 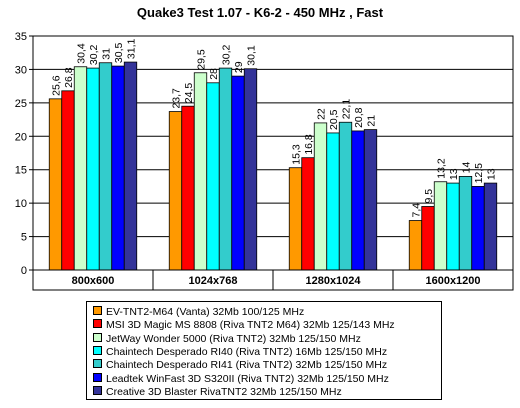 What do you see at coordinates (239, 67) in the screenshot?
I see `data-label: 29` at bounding box center [239, 67].